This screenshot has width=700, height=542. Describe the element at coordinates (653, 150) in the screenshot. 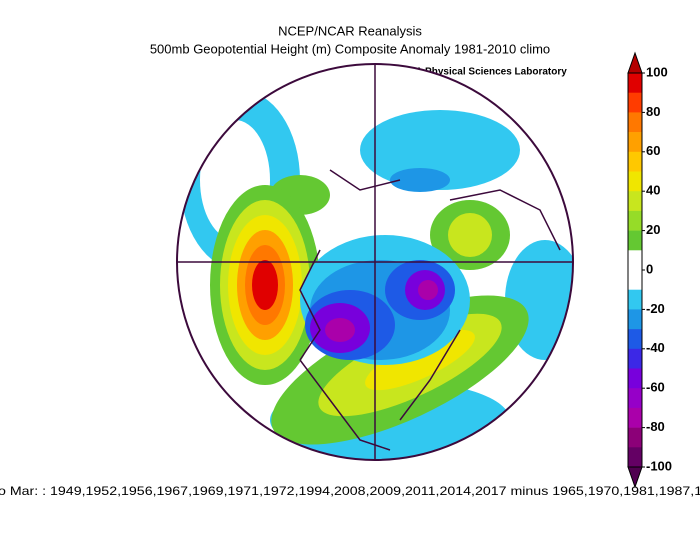

I see `colorbar-label: 60` at that location.